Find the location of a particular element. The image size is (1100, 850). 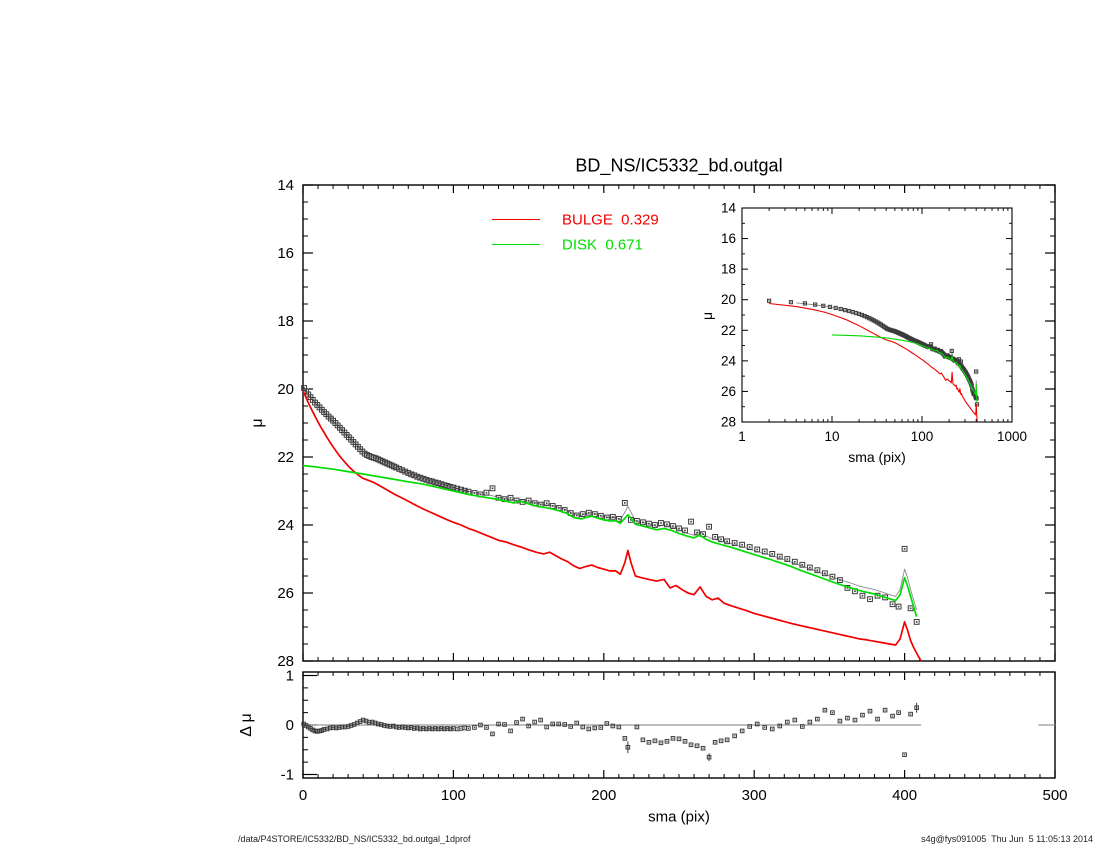

inset-x-tick-label: 100 is located at coordinates (922, 436).